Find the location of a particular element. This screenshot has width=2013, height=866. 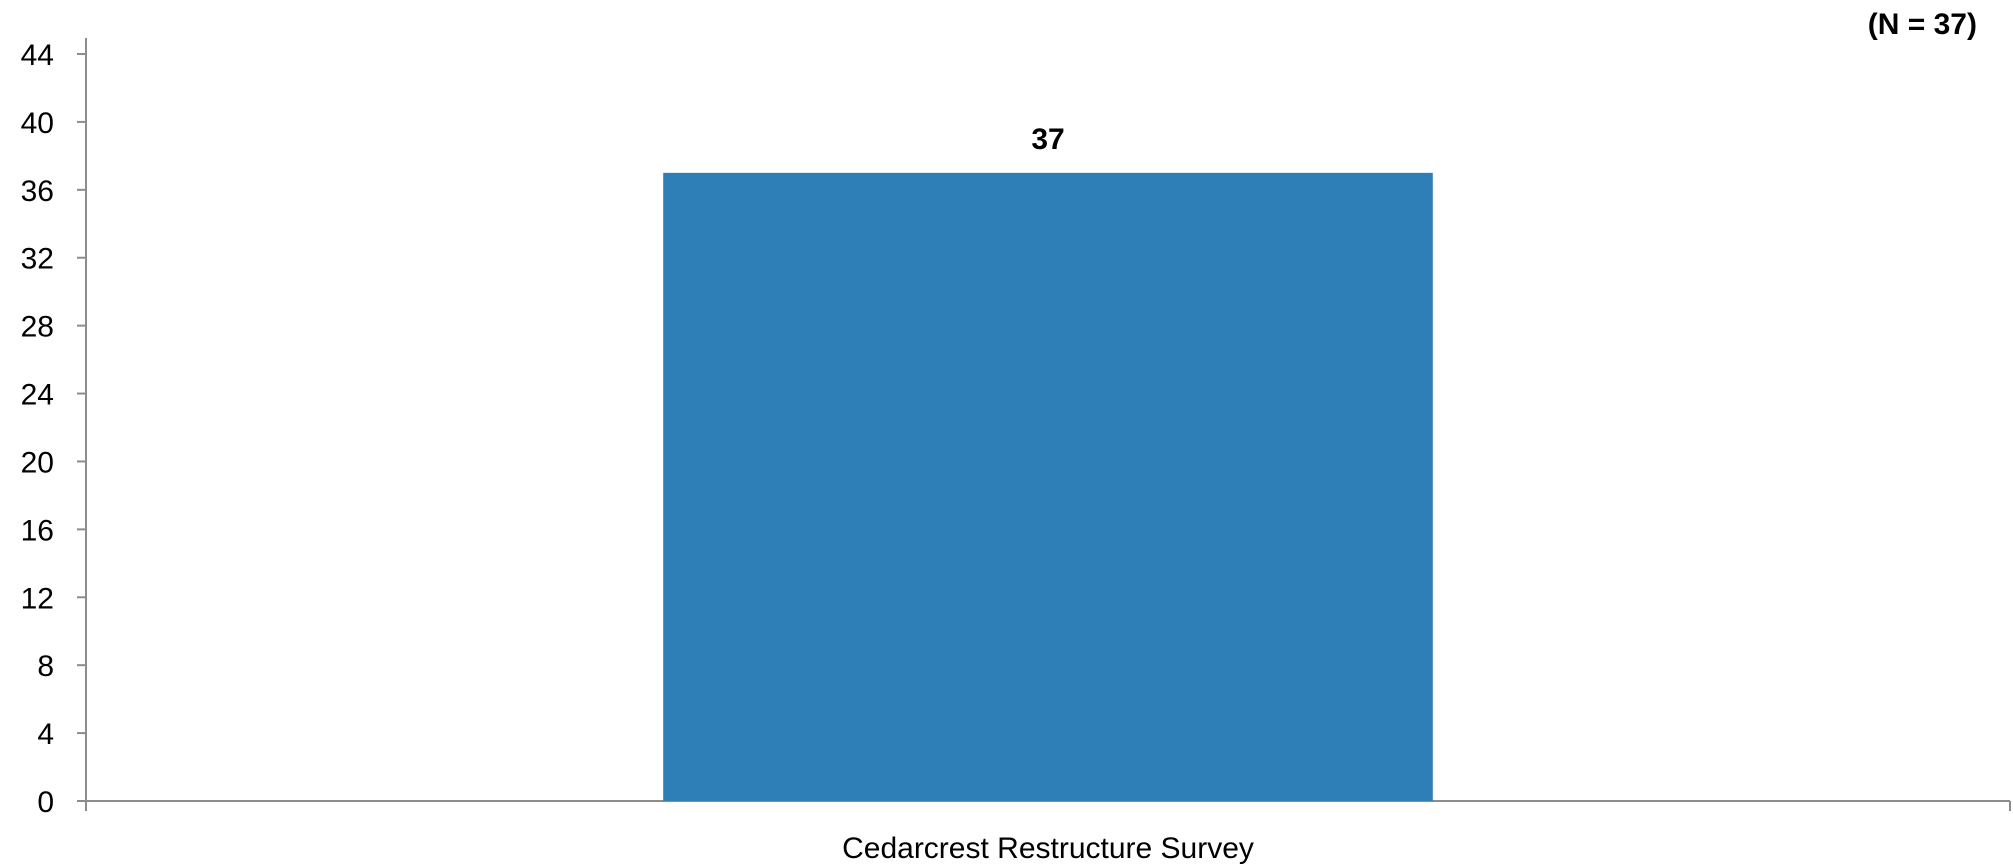

y-tick-label: 28 is located at coordinates (37, 327).